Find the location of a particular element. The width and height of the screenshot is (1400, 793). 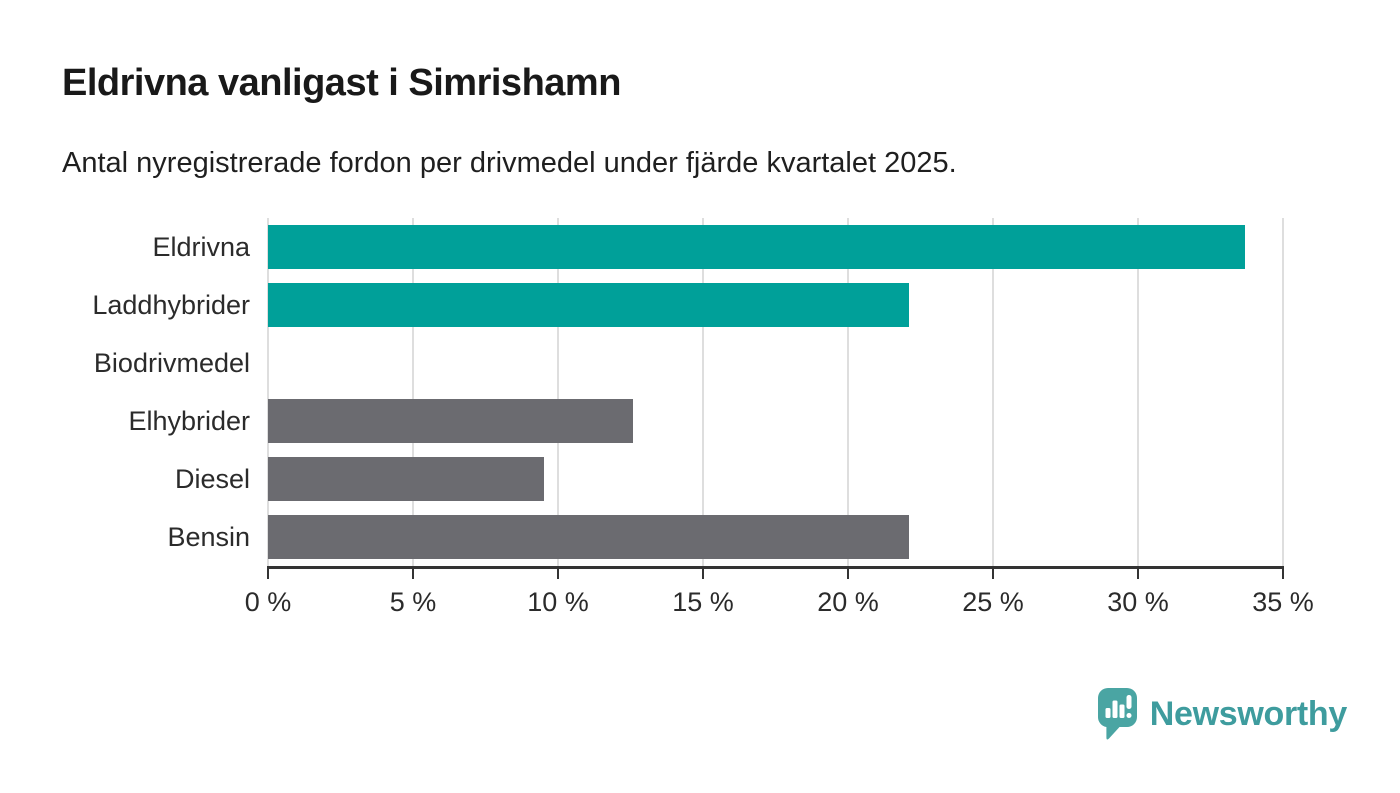

x-axis-tick-label-5: 5 % is located at coordinates (413, 602).